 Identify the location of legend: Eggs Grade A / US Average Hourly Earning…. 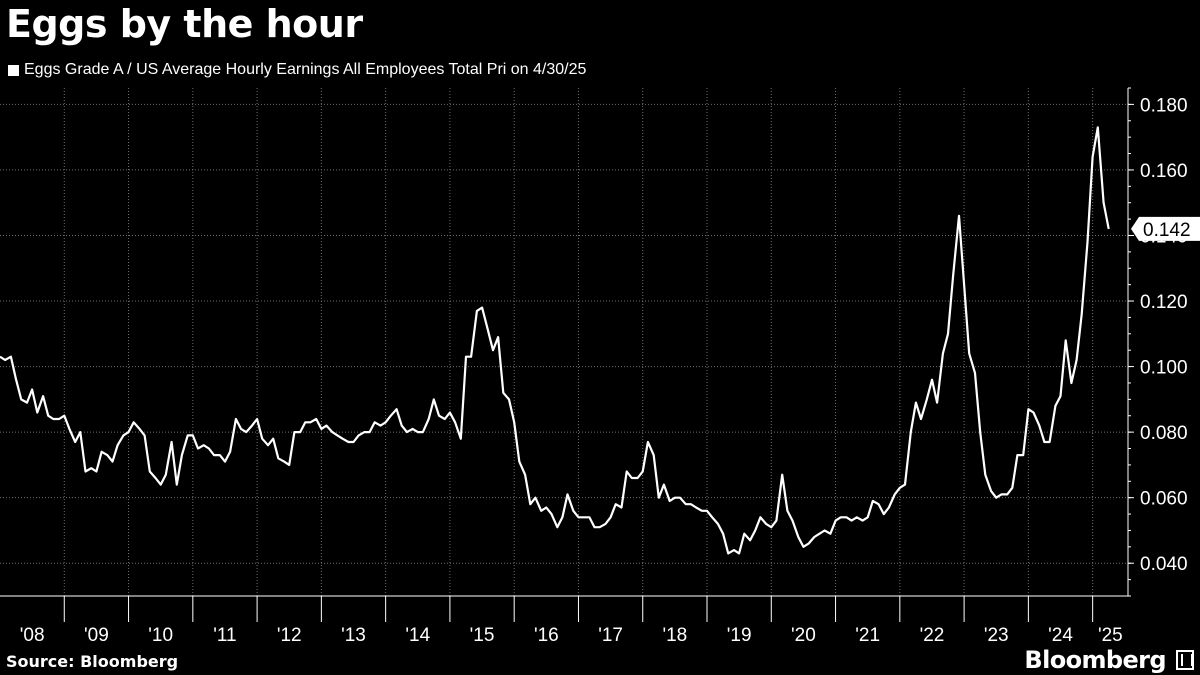
(297, 70).